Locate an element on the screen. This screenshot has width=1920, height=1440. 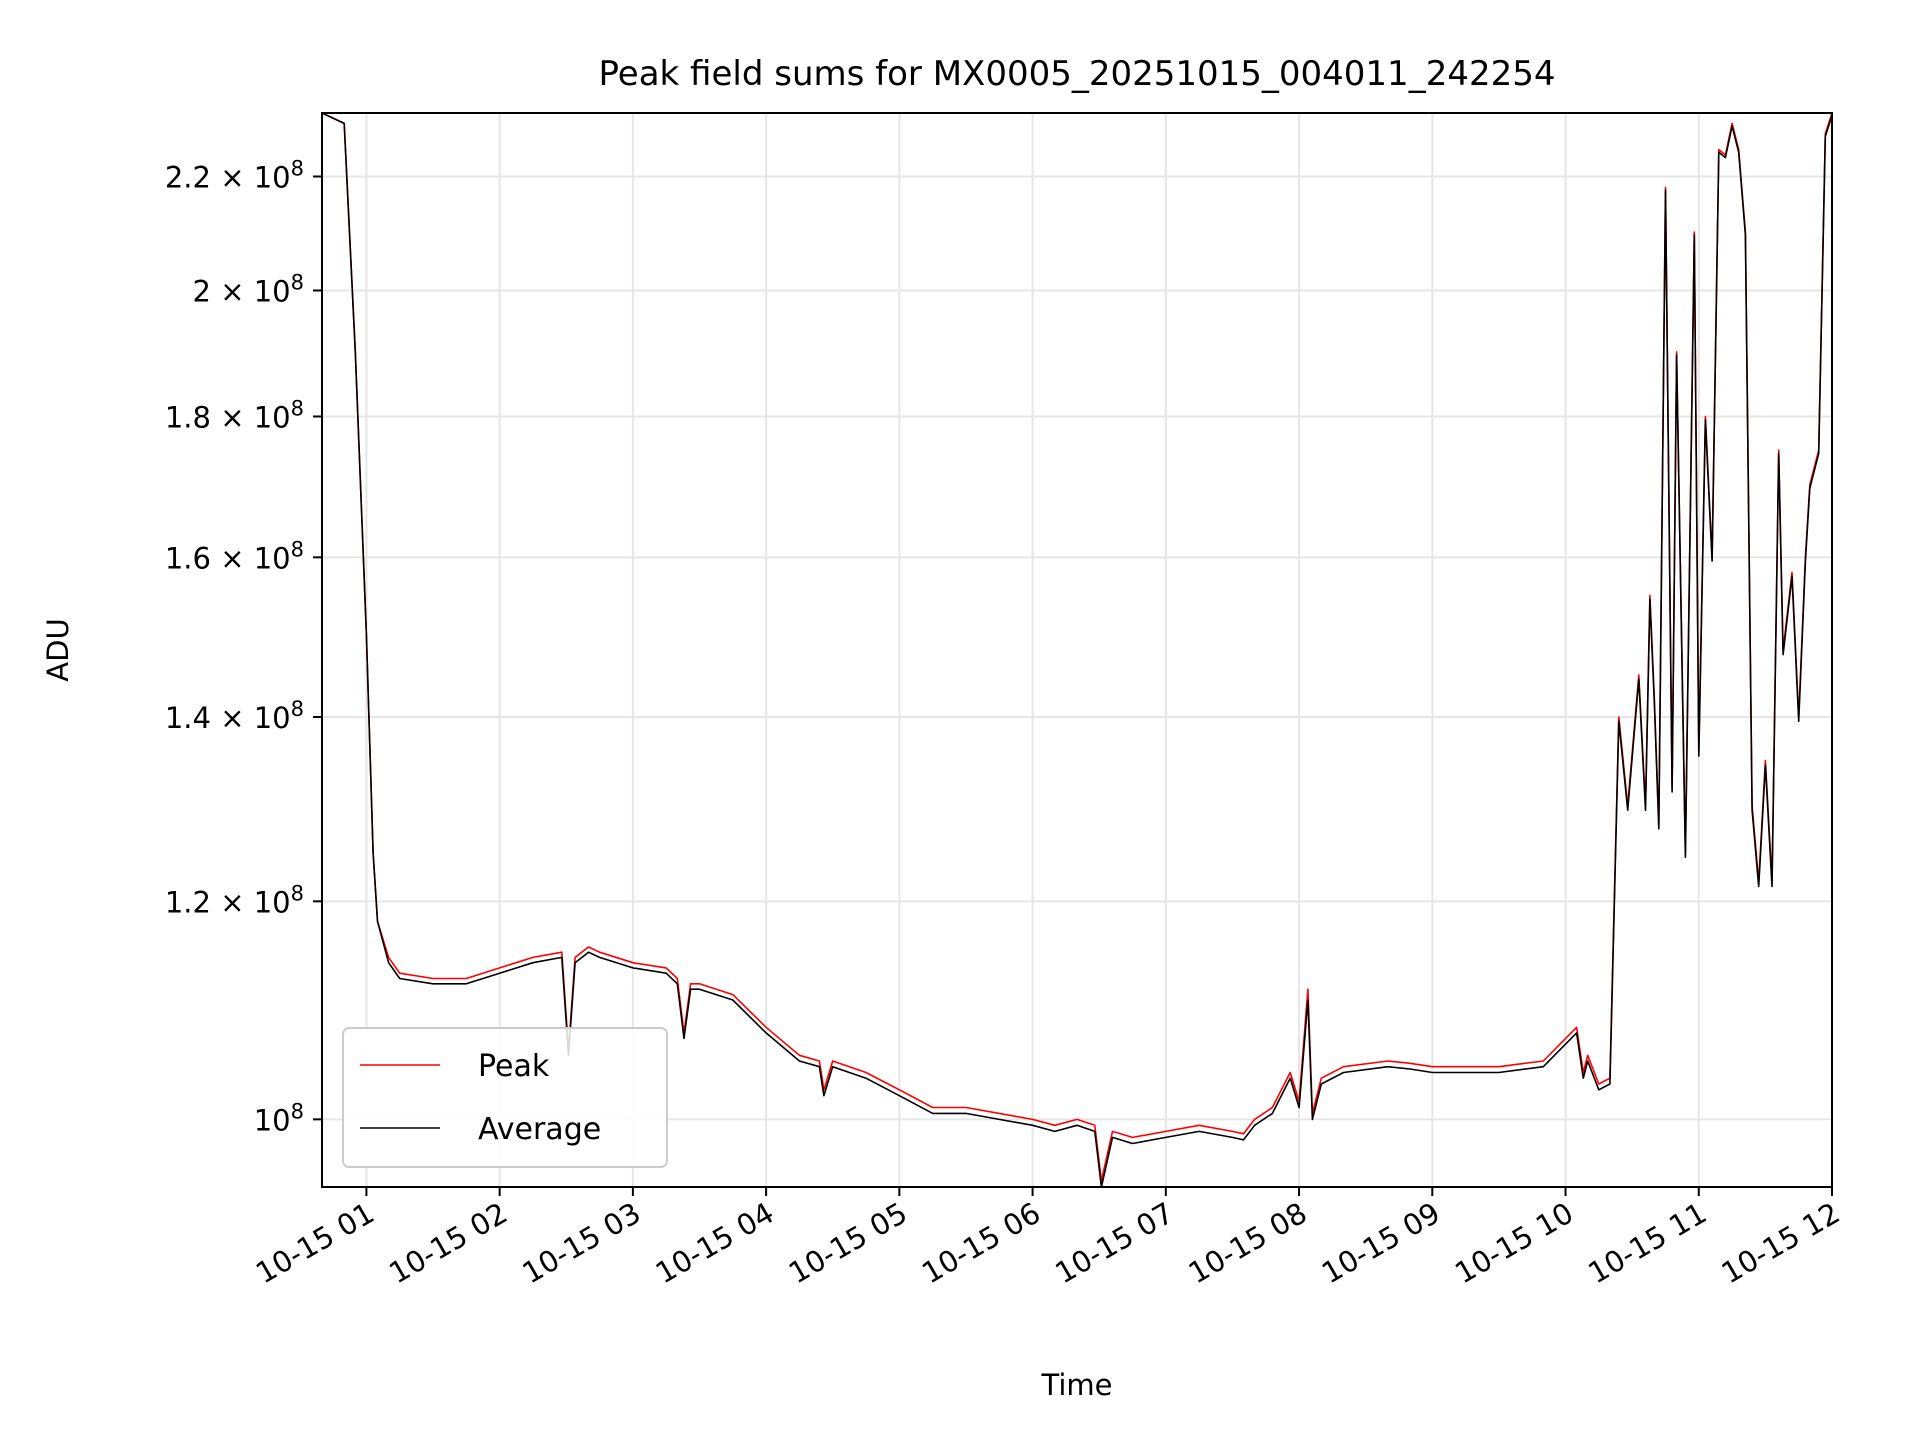
y-axis-label: ADU is located at coordinates (58, 649).